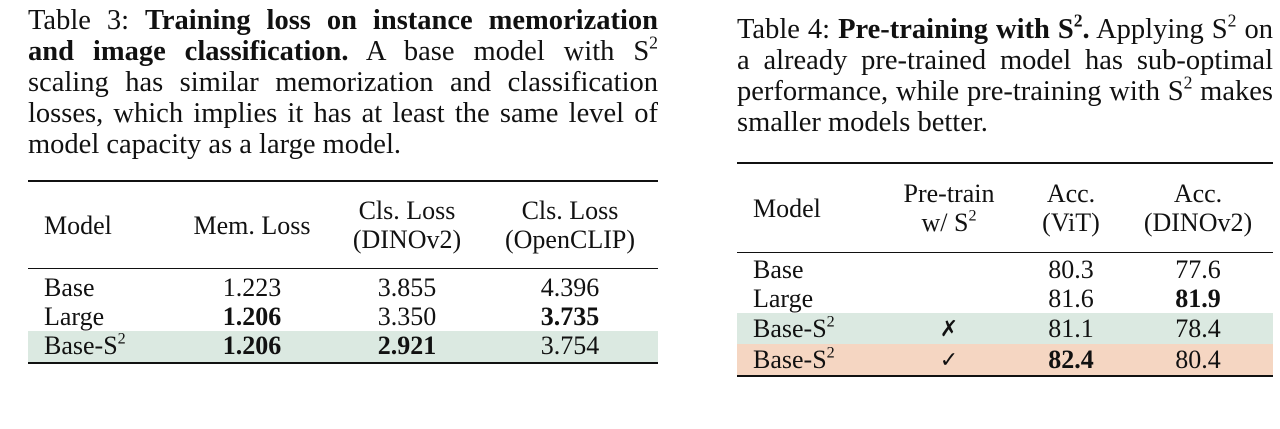 This screenshot has width=1280, height=429. Describe the element at coordinates (1071, 328) in the screenshot. I see `cell-acc-vit: 81.1` at that location.